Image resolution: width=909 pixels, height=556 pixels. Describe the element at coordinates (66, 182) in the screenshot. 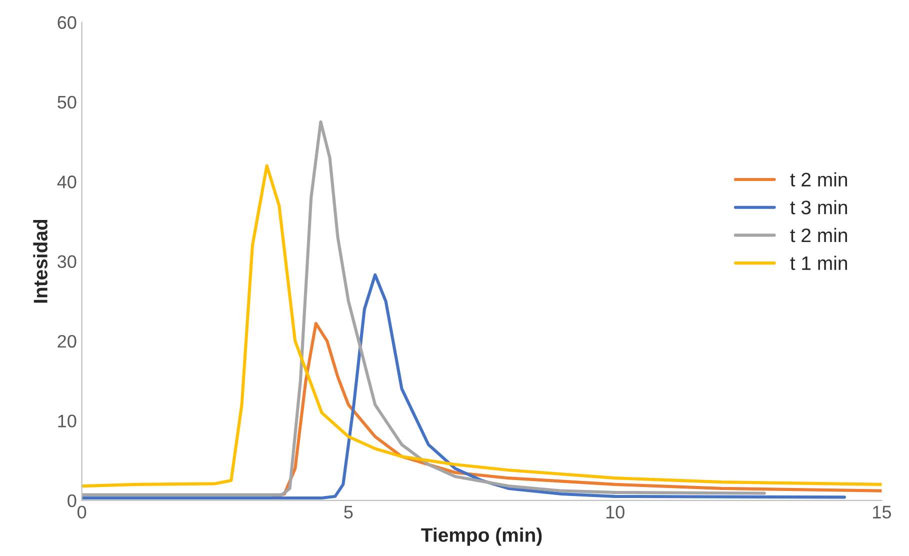

I see `y-tick-label: 40` at that location.